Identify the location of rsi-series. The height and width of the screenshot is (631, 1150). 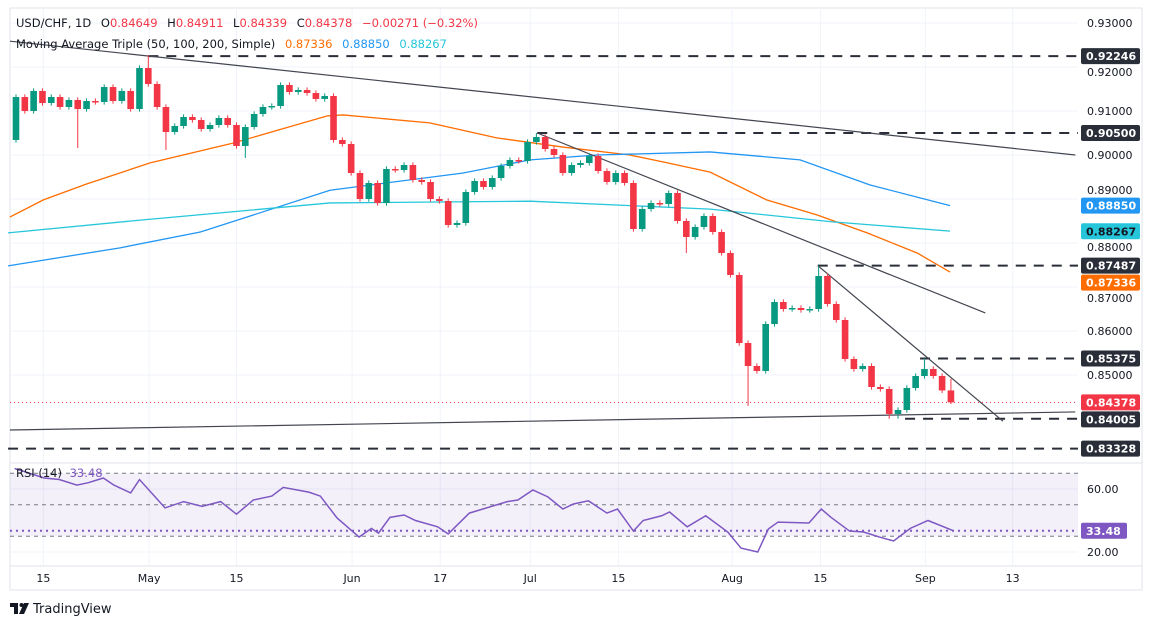
(544, 510).